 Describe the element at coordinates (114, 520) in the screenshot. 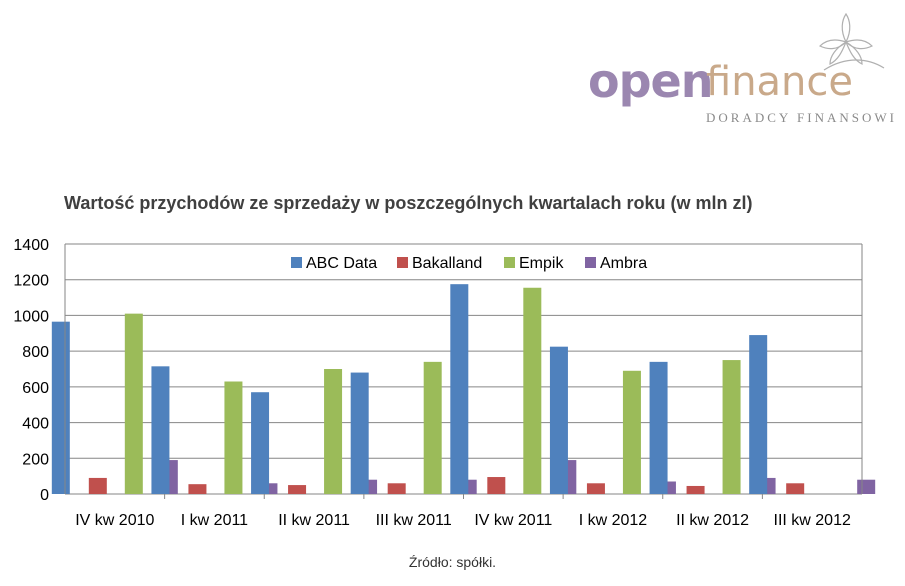

I see `x-tick-label: IV kw 2010` at that location.